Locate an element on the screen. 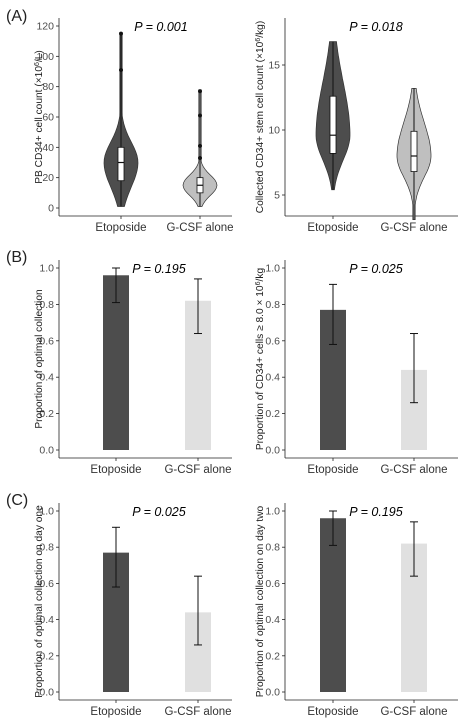 The height and width of the screenshot is (725, 474). y-tick-label: 10 is located at coordinates (274, 131).